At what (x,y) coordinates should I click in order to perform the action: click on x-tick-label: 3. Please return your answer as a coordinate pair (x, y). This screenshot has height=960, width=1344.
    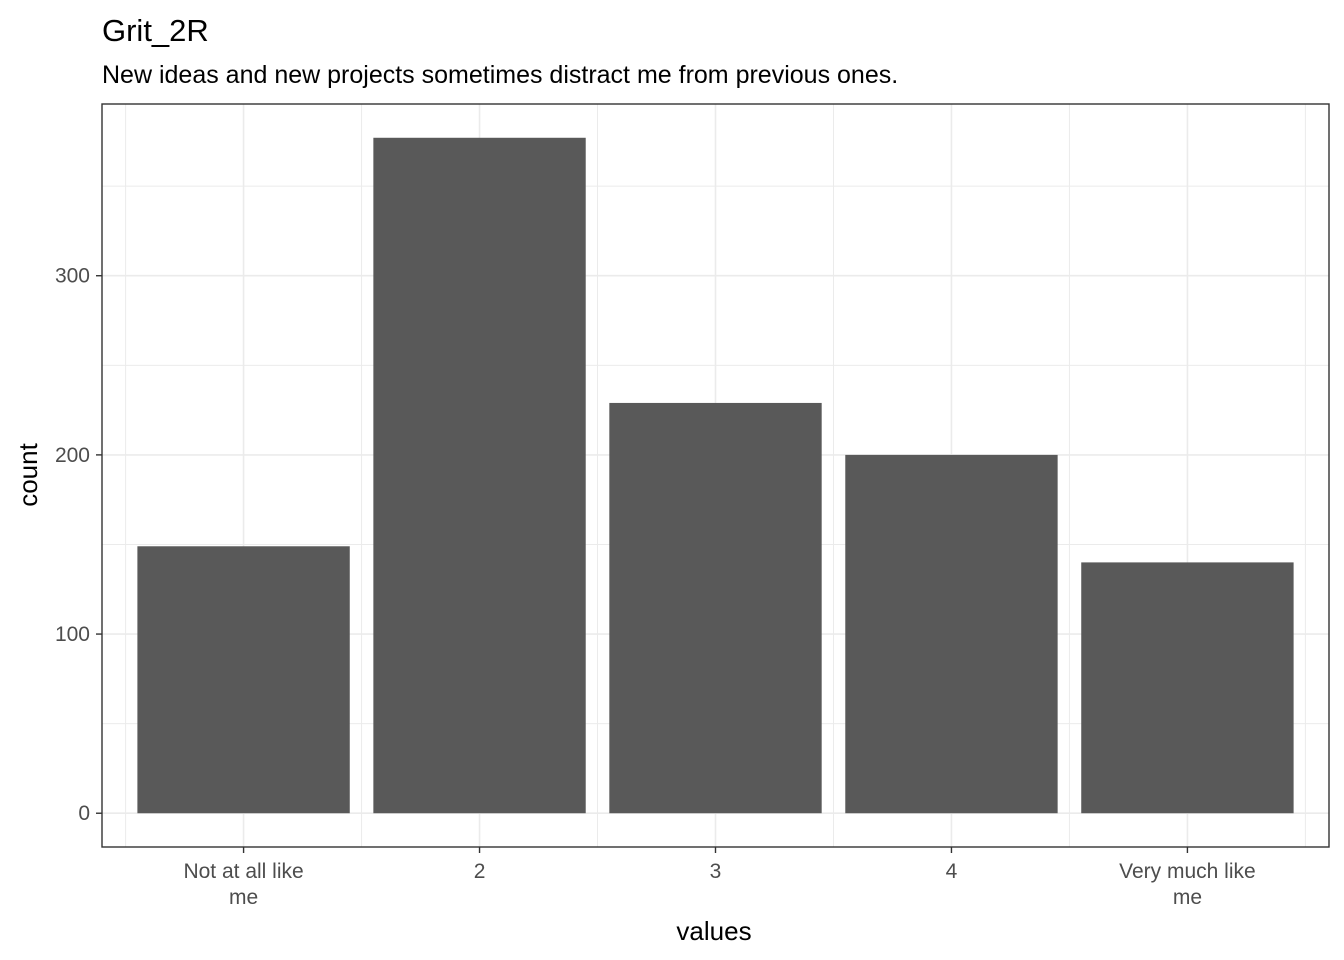
    Looking at the image, I should click on (716, 871).